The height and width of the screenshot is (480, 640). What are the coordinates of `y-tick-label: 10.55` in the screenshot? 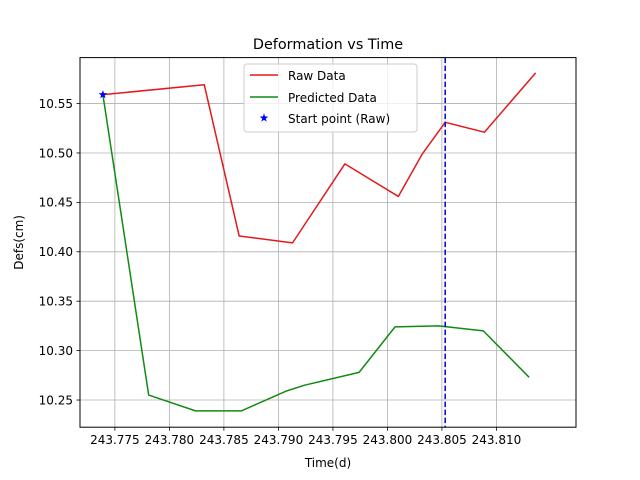 It's located at (56, 104).